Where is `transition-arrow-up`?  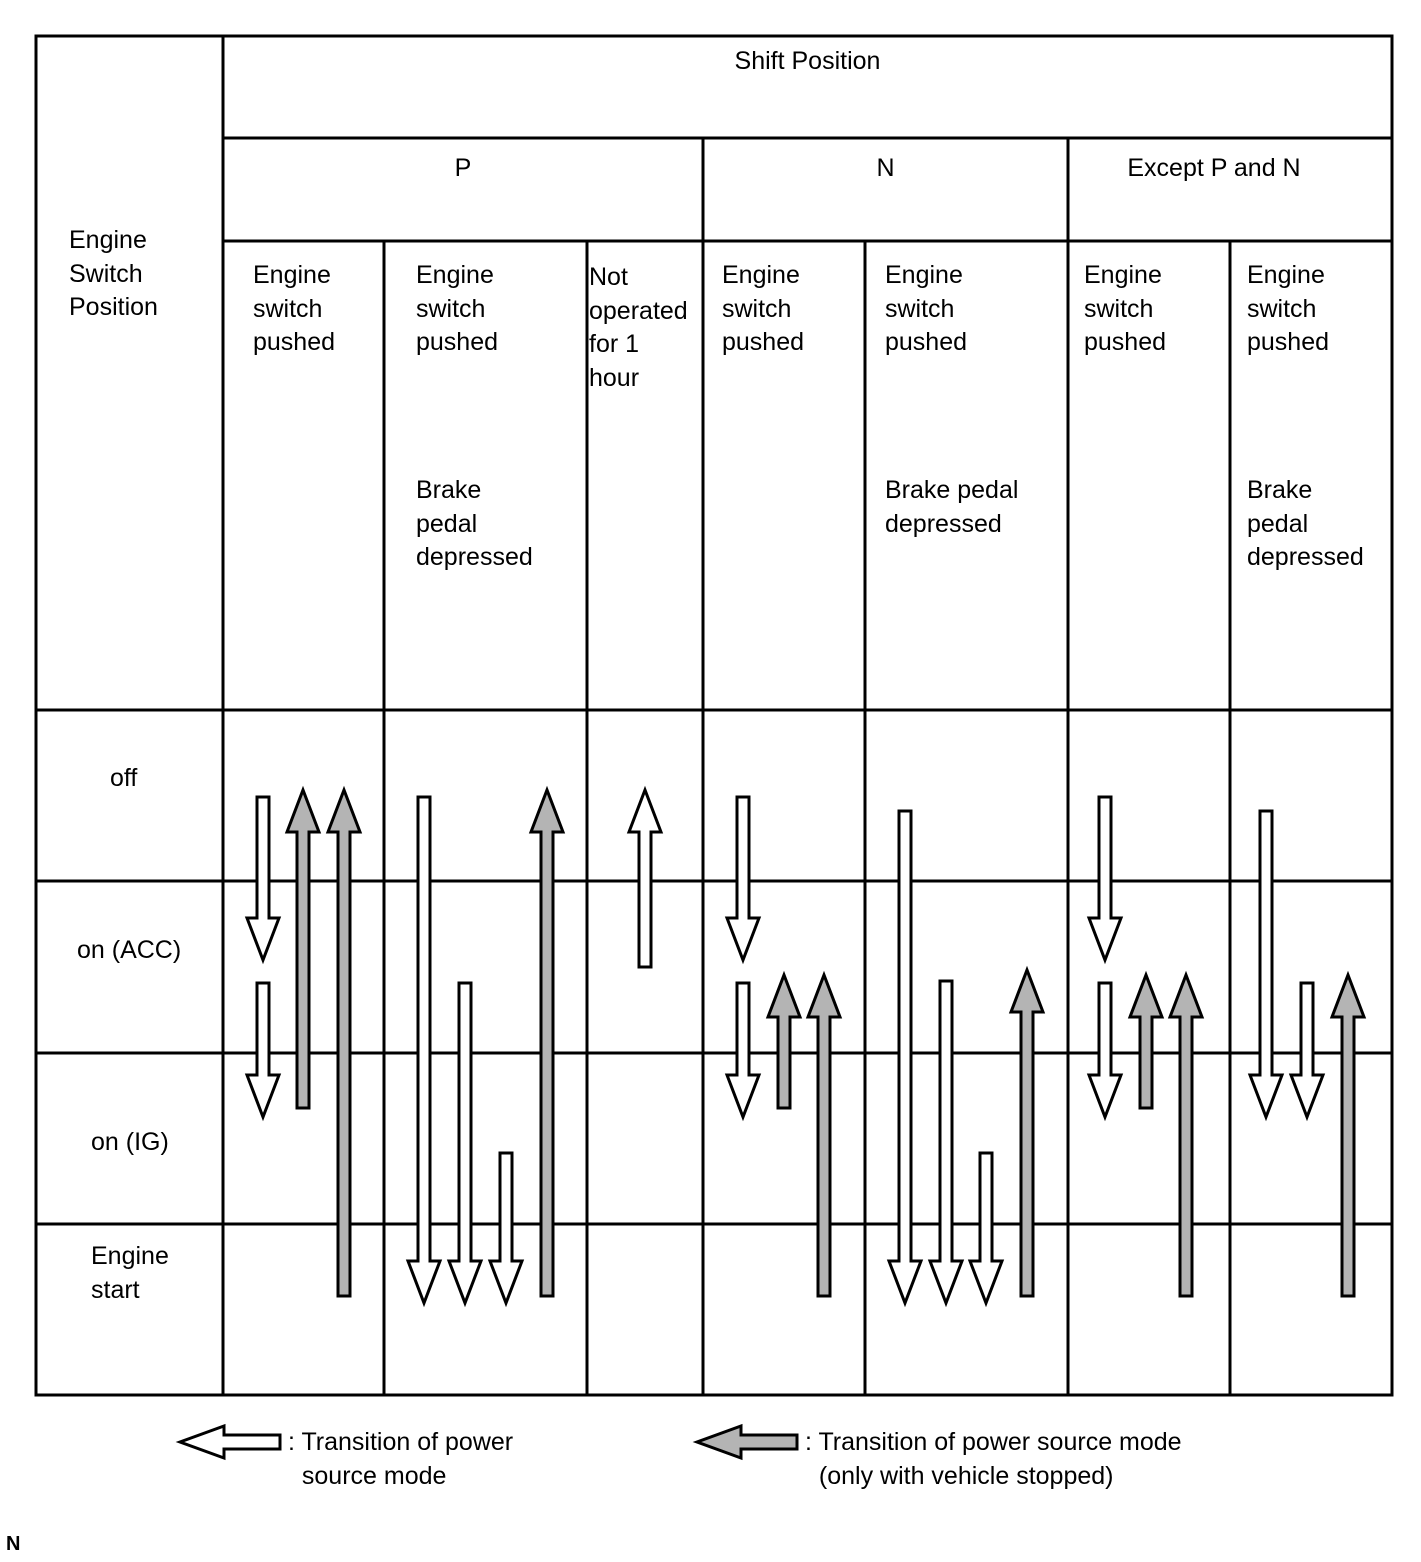 transition-arrow-up is located at coordinates (645, 877).